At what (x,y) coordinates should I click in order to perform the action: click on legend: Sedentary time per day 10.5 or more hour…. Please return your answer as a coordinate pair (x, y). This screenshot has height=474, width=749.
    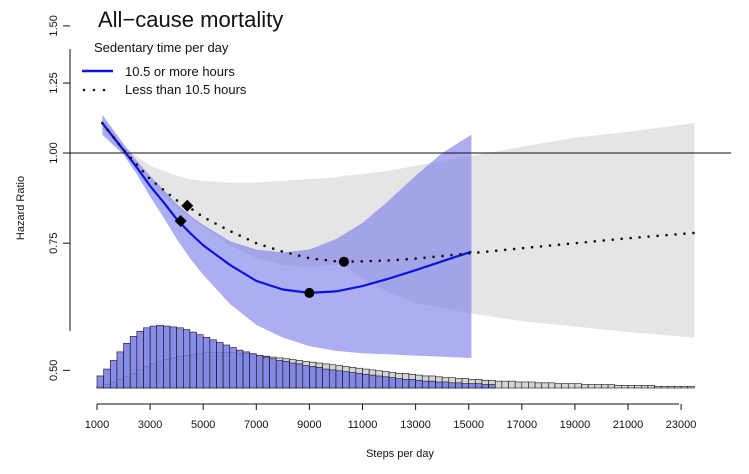
    Looking at the image, I should click on (164, 68).